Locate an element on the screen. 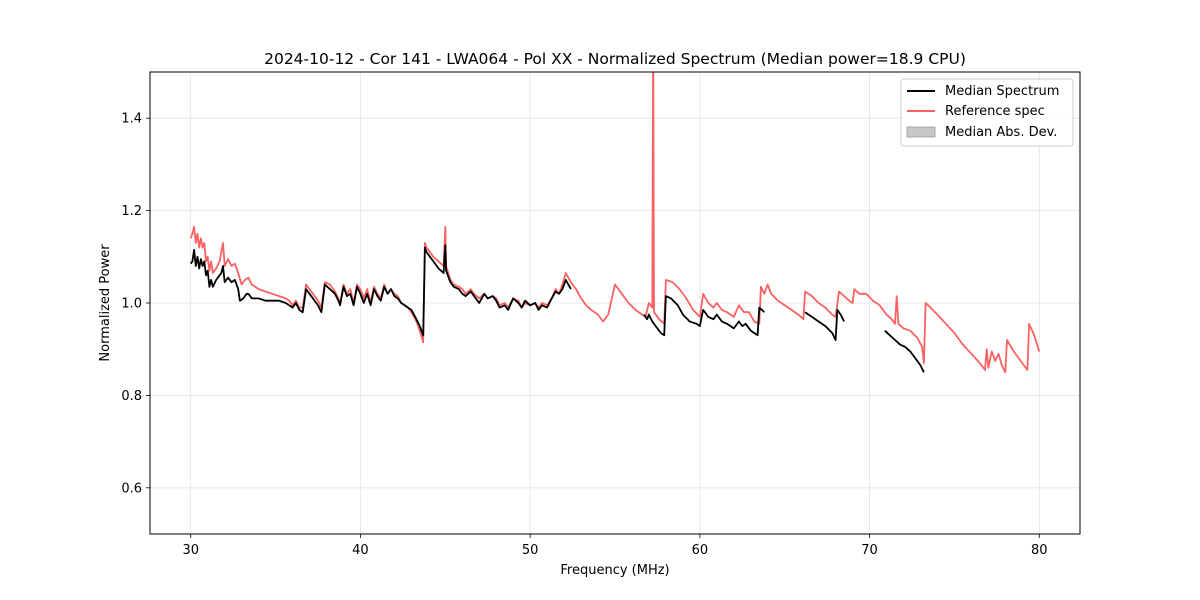  x-tick-label: 30 is located at coordinates (190, 550).